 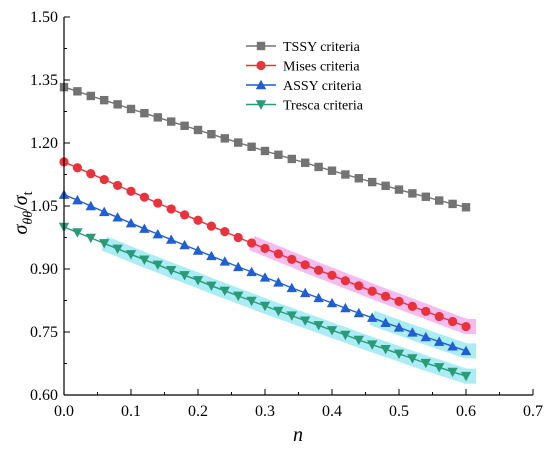 I want to click on y-tick-label: 1.20, so click(x=44, y=143).